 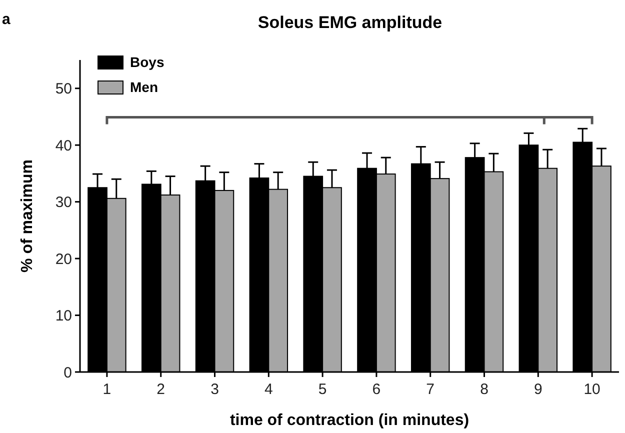 What do you see at coordinates (63, 89) in the screenshot?
I see `y-tick-label: 50` at bounding box center [63, 89].